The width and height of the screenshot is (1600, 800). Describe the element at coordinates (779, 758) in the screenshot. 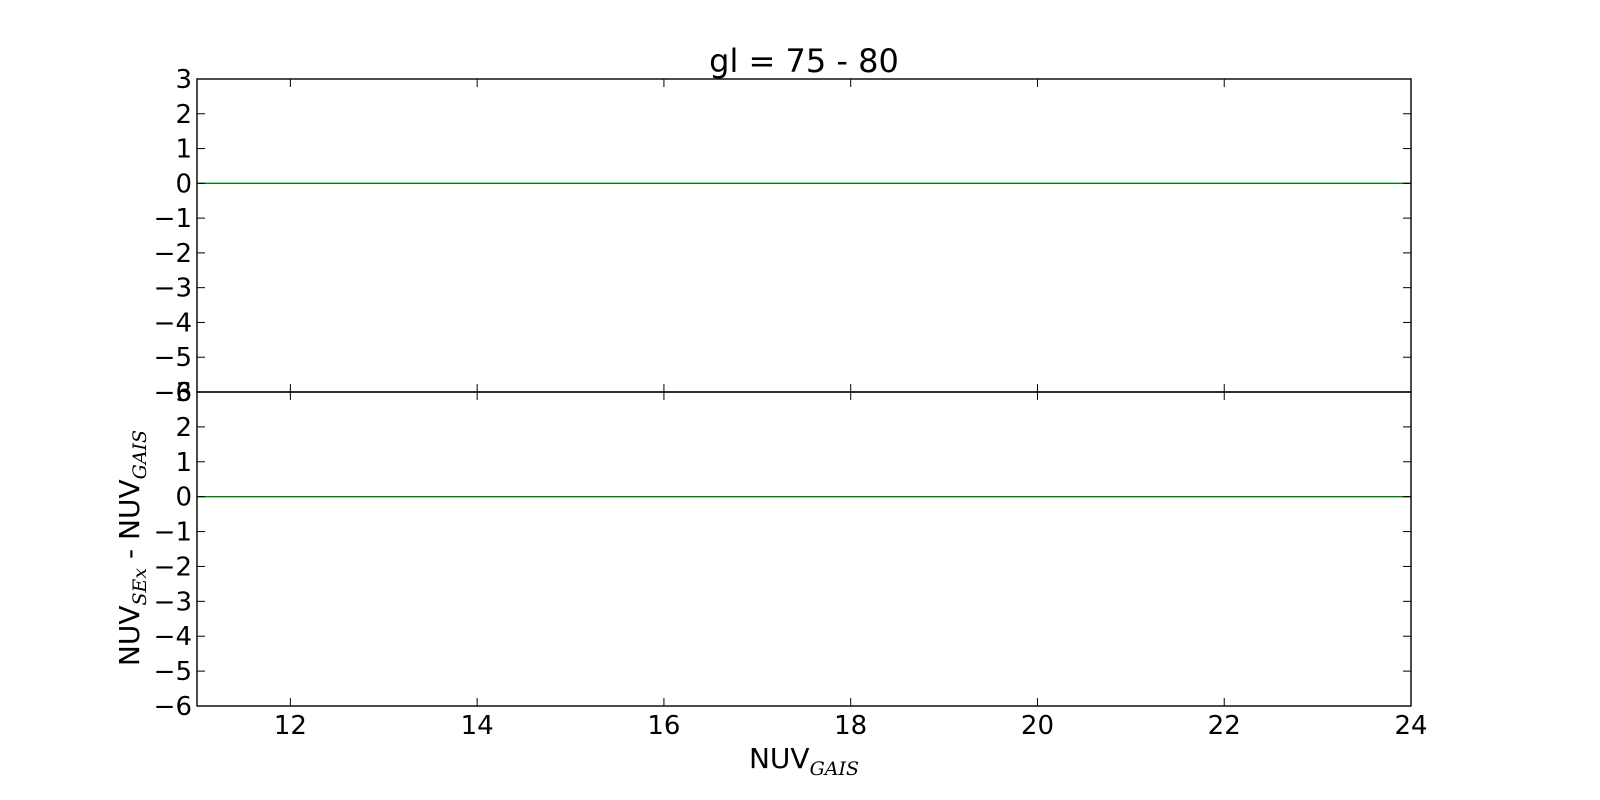

I see `x-label-main: NUV` at that location.